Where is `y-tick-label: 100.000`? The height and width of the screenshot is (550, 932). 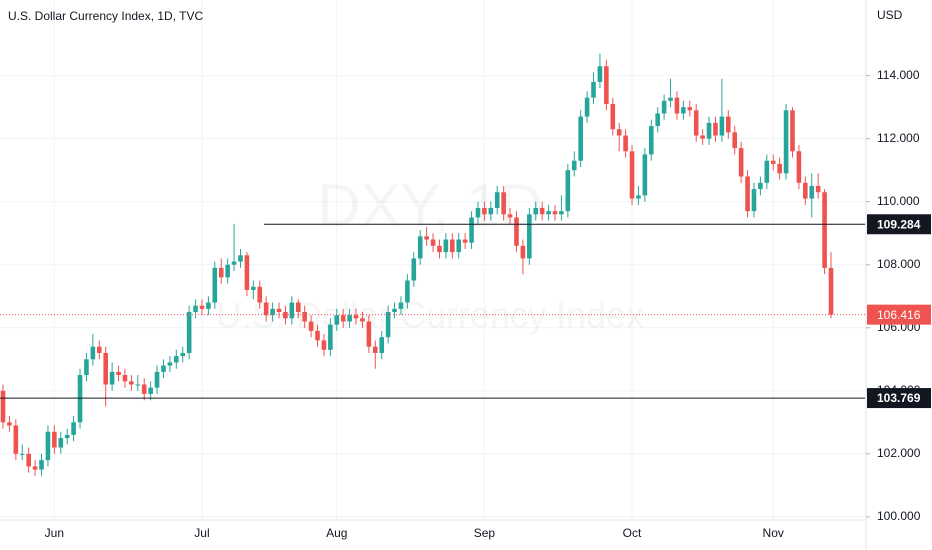
y-tick-label: 100.000 is located at coordinates (899, 516).